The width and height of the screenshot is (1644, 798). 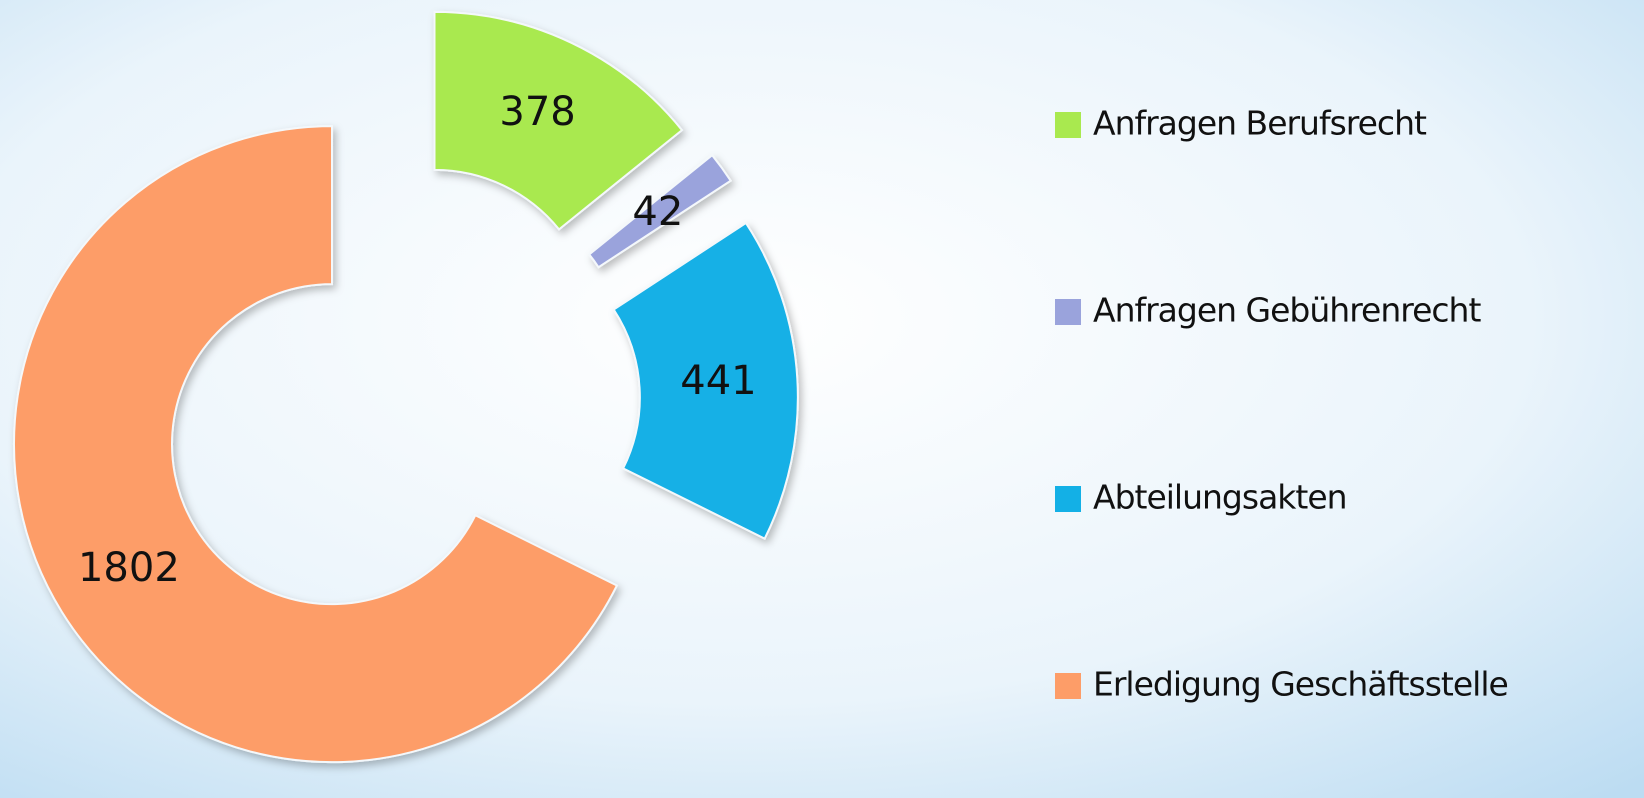 I want to click on data-label: 441, so click(x=718, y=381).